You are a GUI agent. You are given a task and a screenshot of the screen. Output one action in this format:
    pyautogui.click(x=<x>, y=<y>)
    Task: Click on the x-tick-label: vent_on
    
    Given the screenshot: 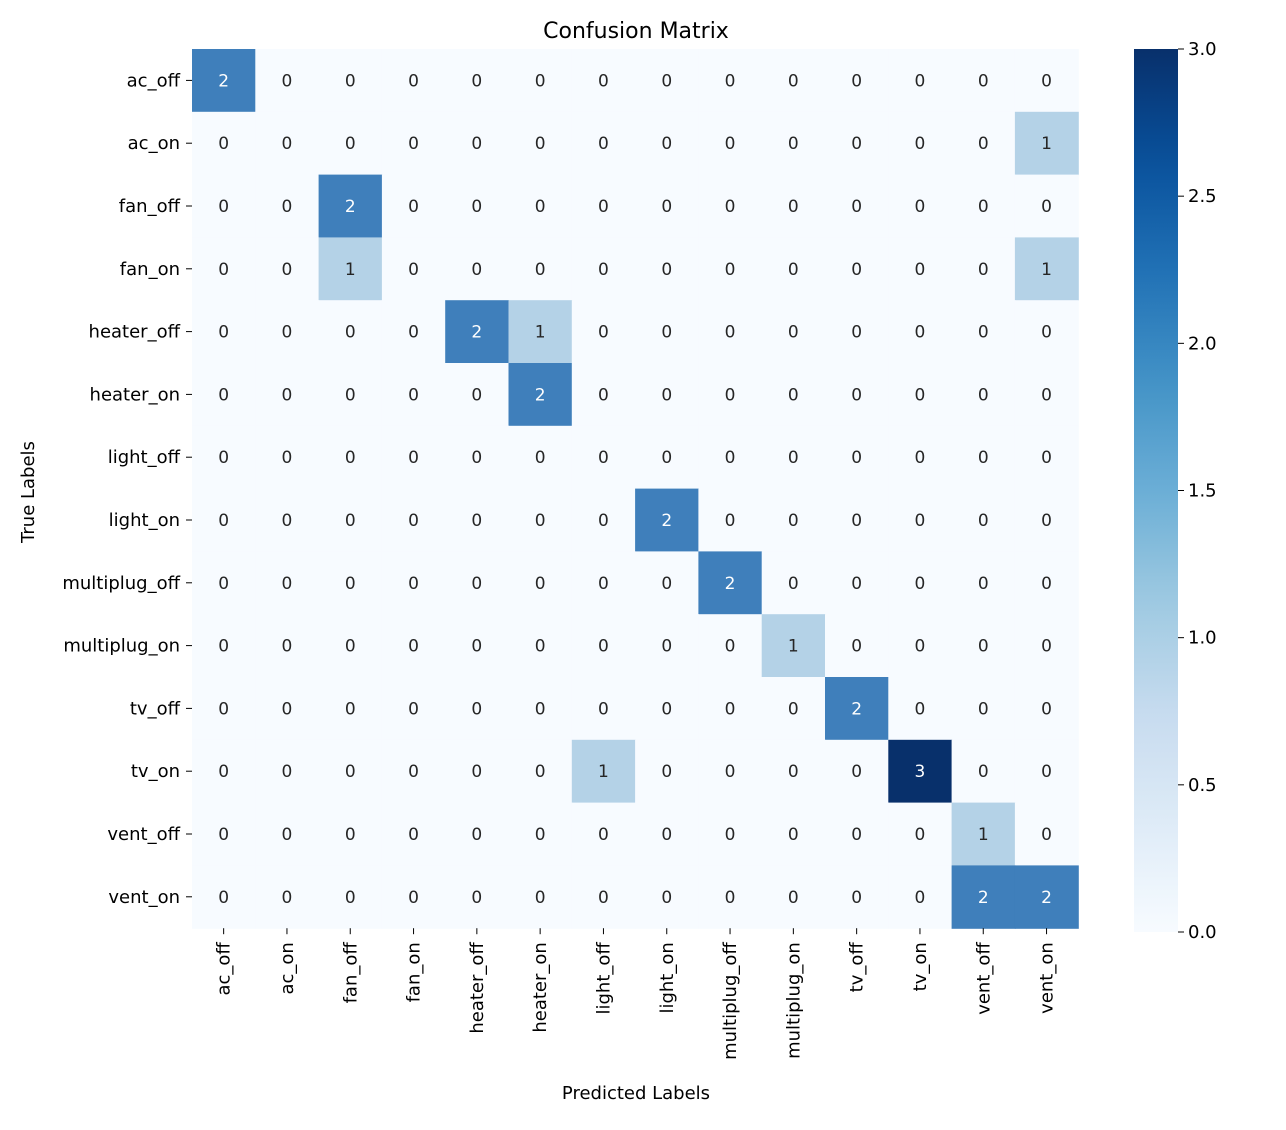 What is the action you would take?
    pyautogui.click(x=1047, y=978)
    